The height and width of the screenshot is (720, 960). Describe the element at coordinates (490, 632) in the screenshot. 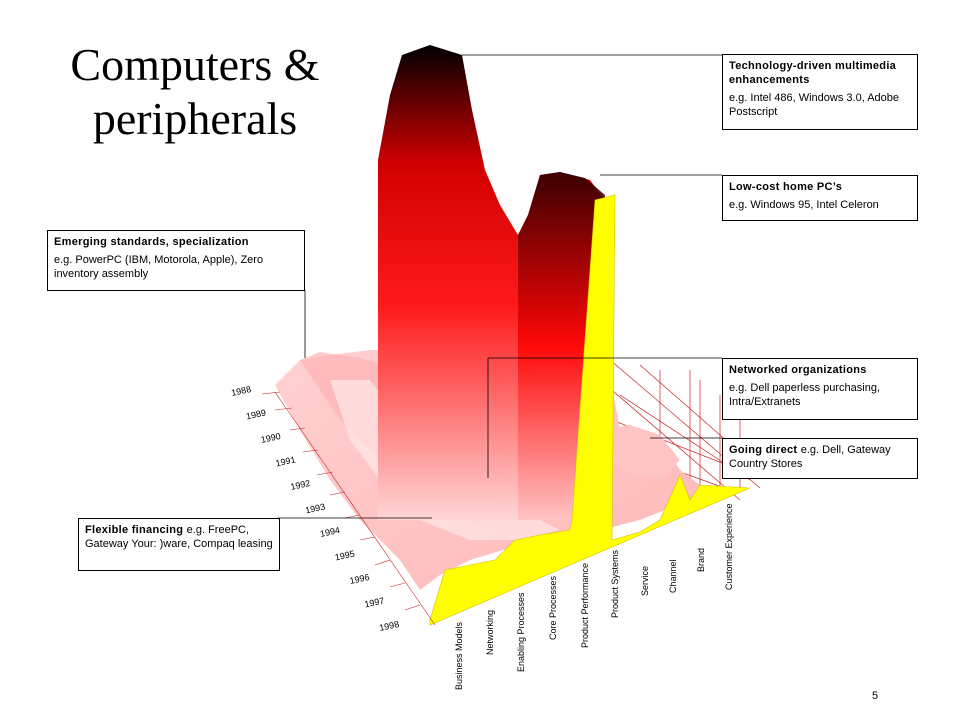

I see `category-tick-label: Networking` at that location.